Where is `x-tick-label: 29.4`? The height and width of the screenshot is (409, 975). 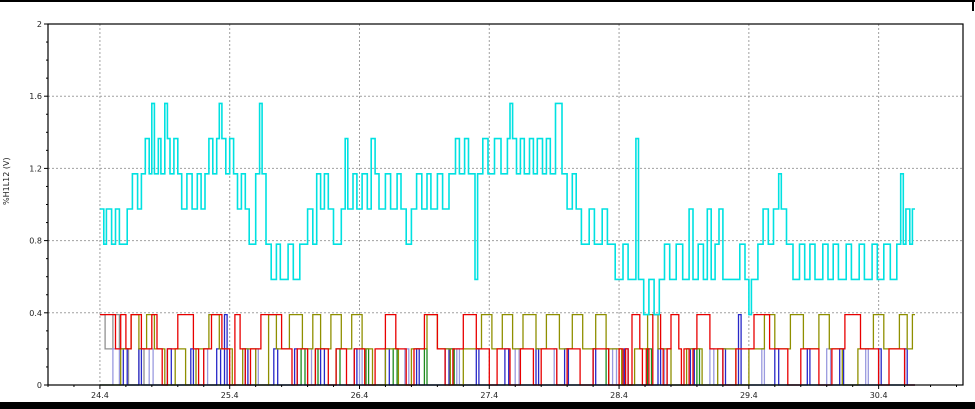
x-tick-label: 29.4 is located at coordinates (749, 395).